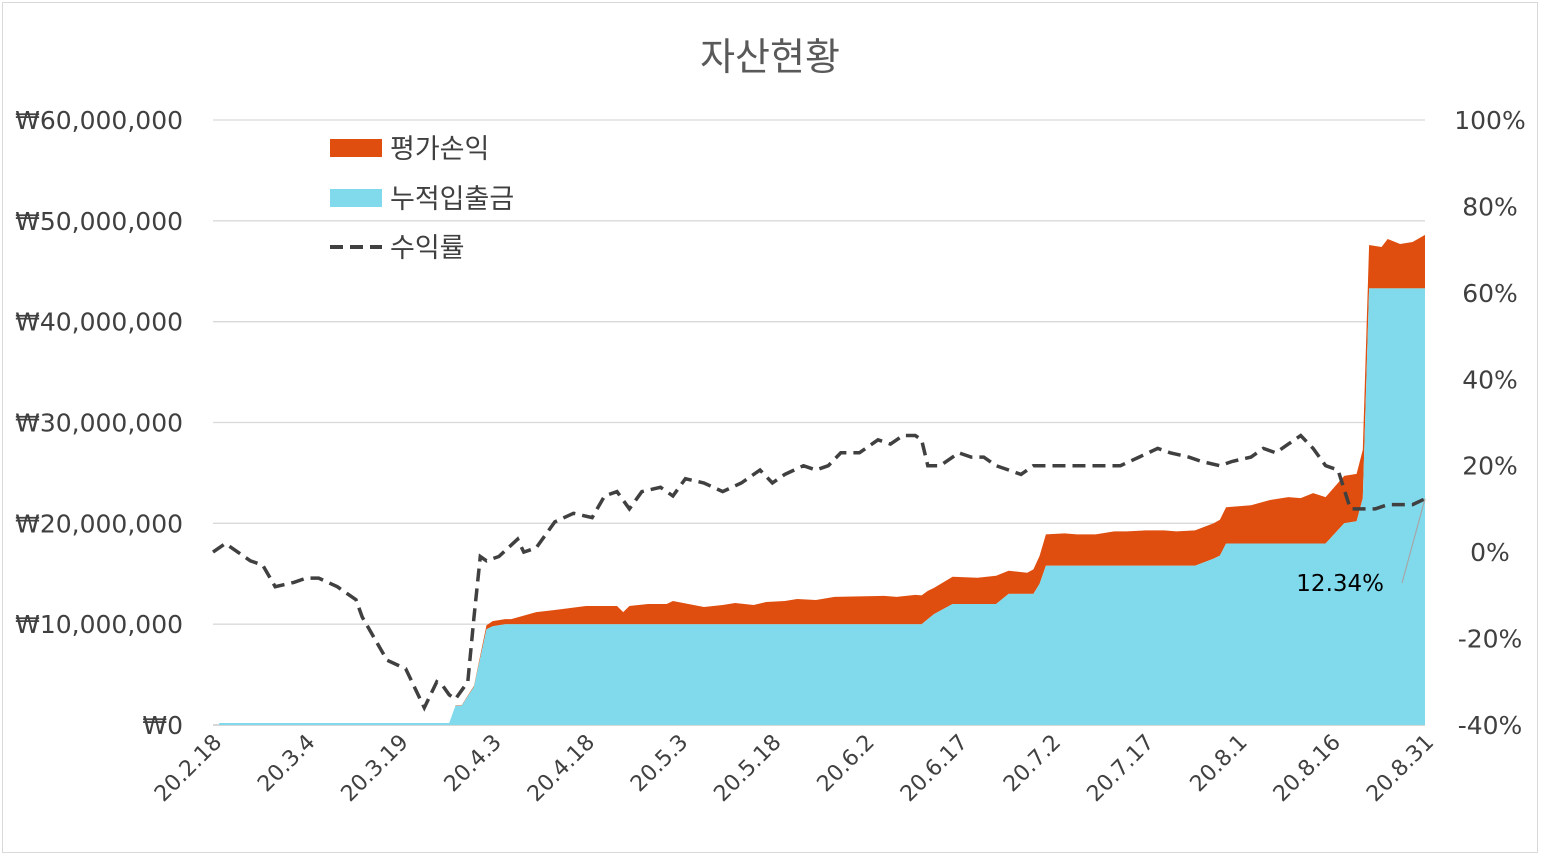  Describe the element at coordinates (439, 149) in the screenshot. I see `legend-label-profit: 평가손익` at that location.